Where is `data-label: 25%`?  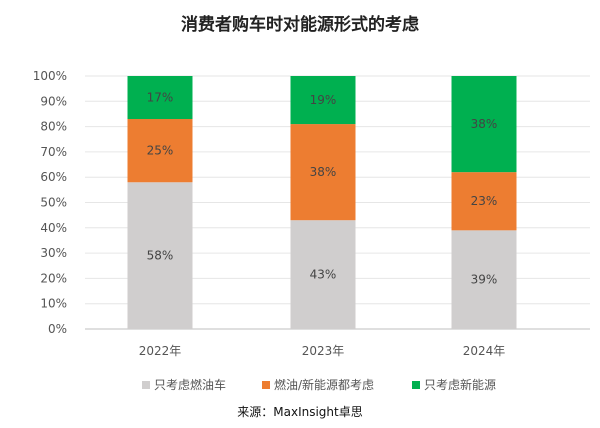
data-label: 25% is located at coordinates (160, 151).